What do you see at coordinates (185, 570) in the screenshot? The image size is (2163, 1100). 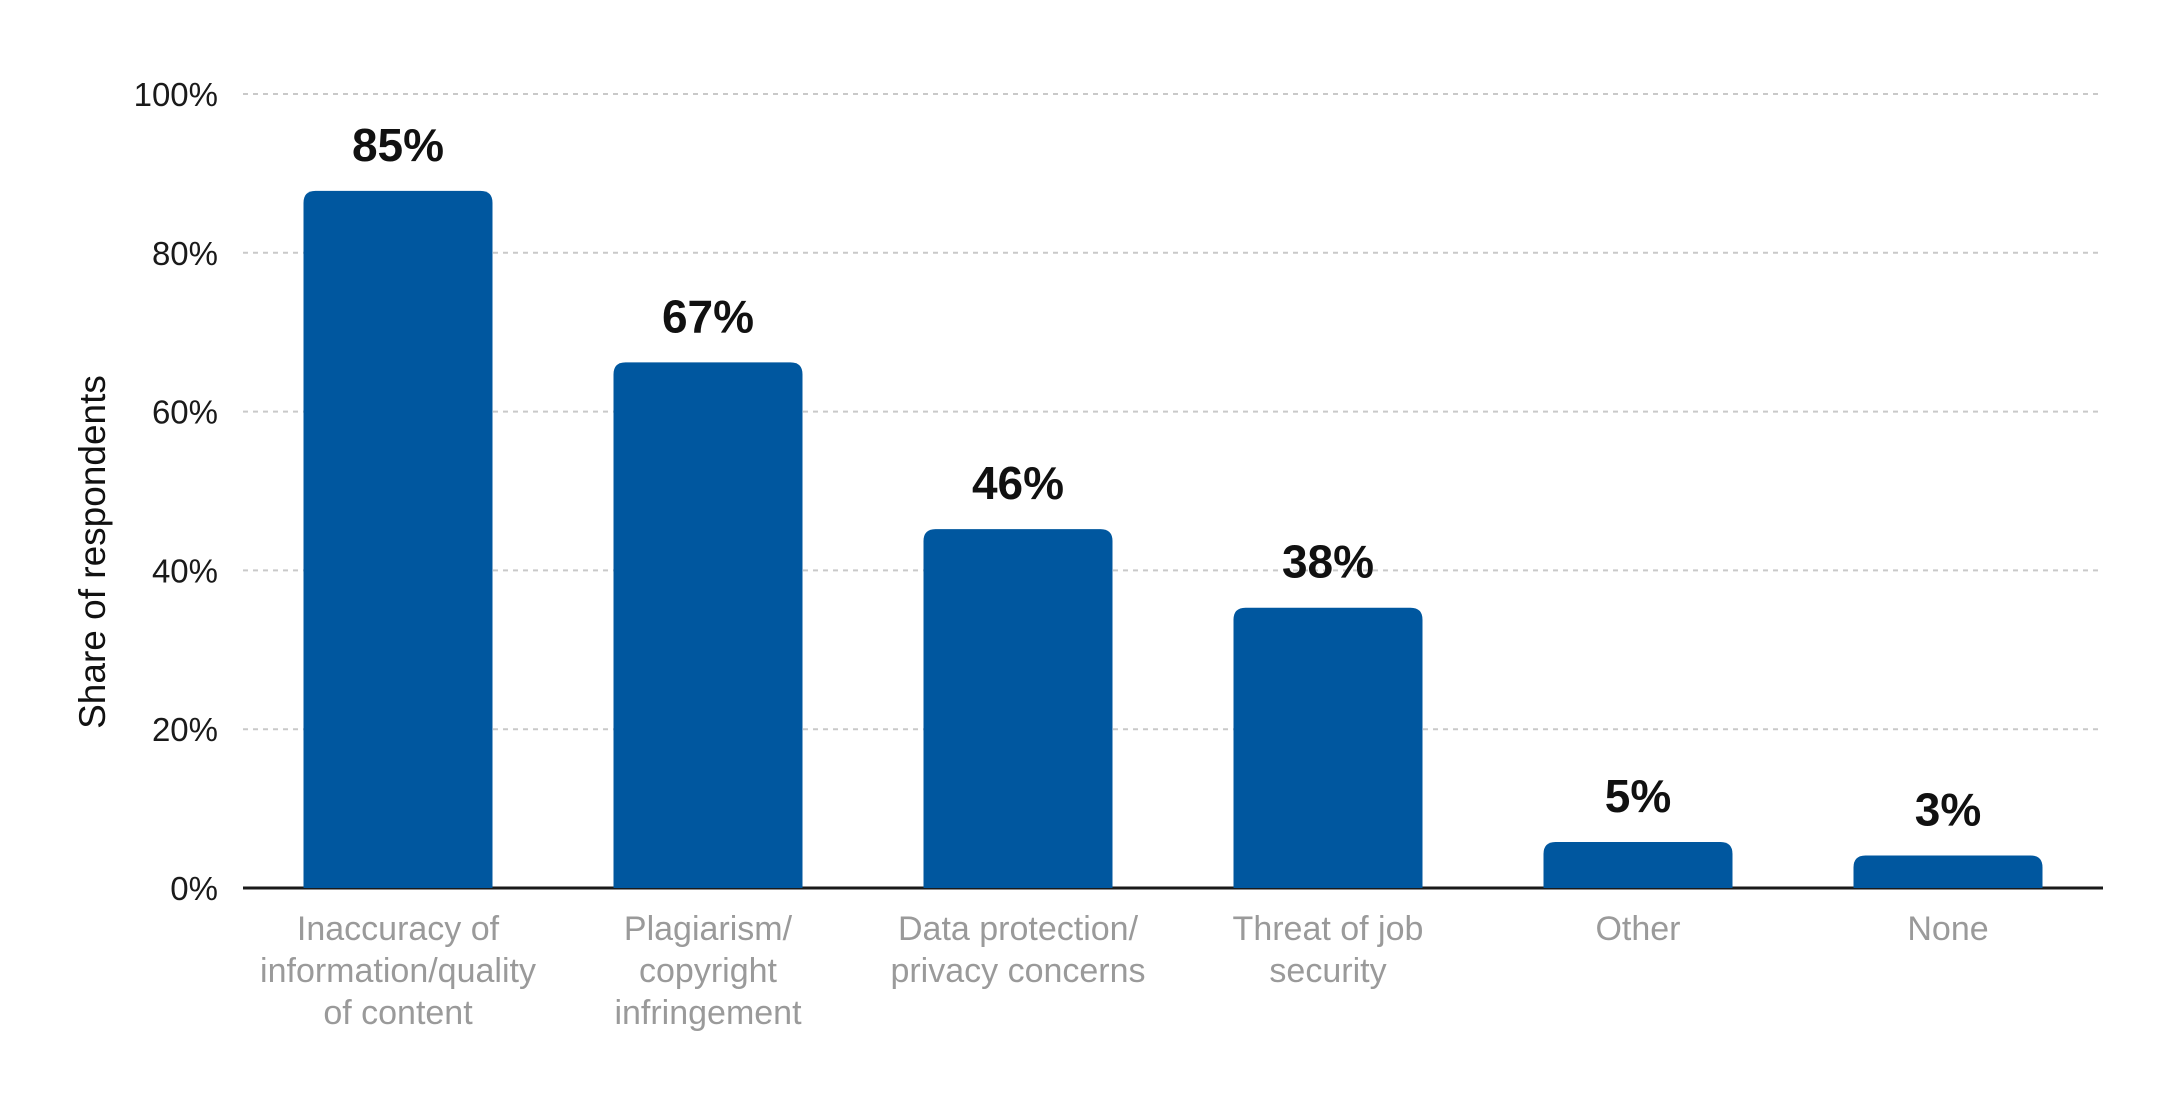 I see `y-tick-label: 40%` at bounding box center [185, 570].